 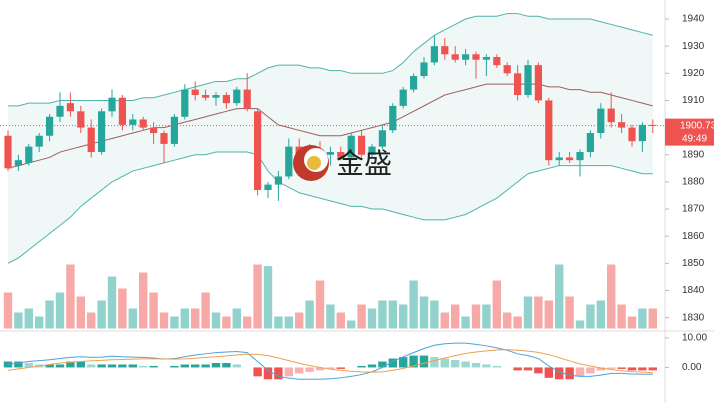 I want to click on macd-tick-label: 0.00, so click(x=692, y=367).